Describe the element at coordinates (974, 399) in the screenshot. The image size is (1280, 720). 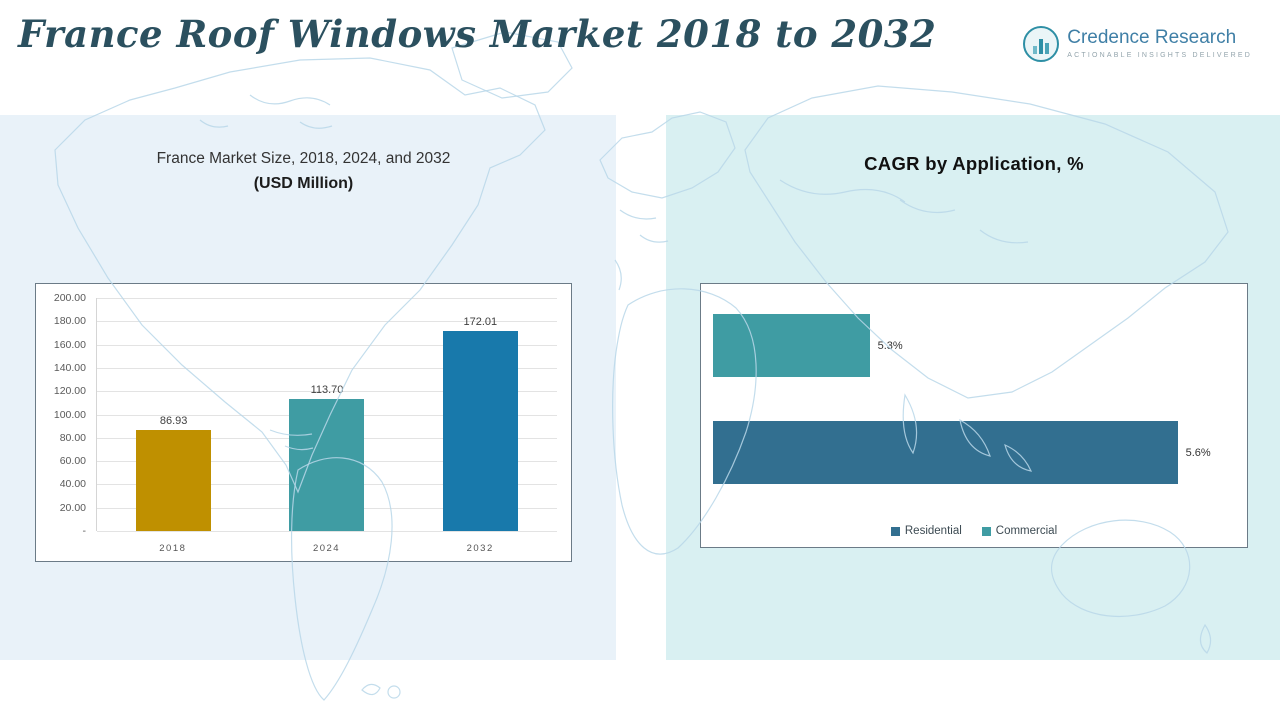
I see `cagr-bars: 5.3% 5.6%` at that location.